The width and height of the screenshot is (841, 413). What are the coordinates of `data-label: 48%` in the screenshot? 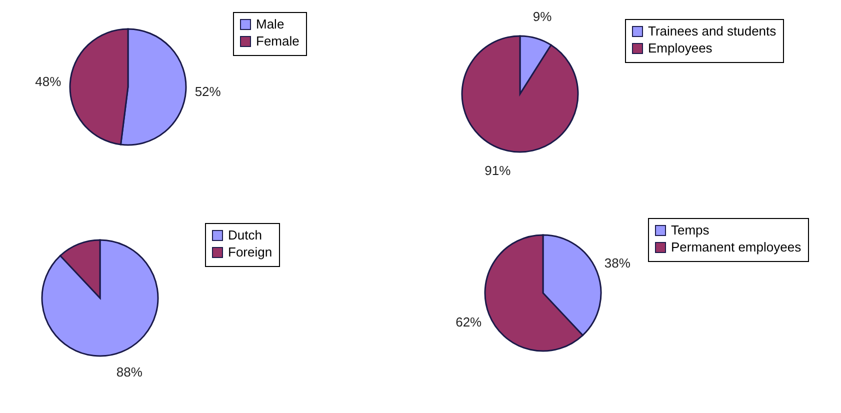 It's located at (48, 81).